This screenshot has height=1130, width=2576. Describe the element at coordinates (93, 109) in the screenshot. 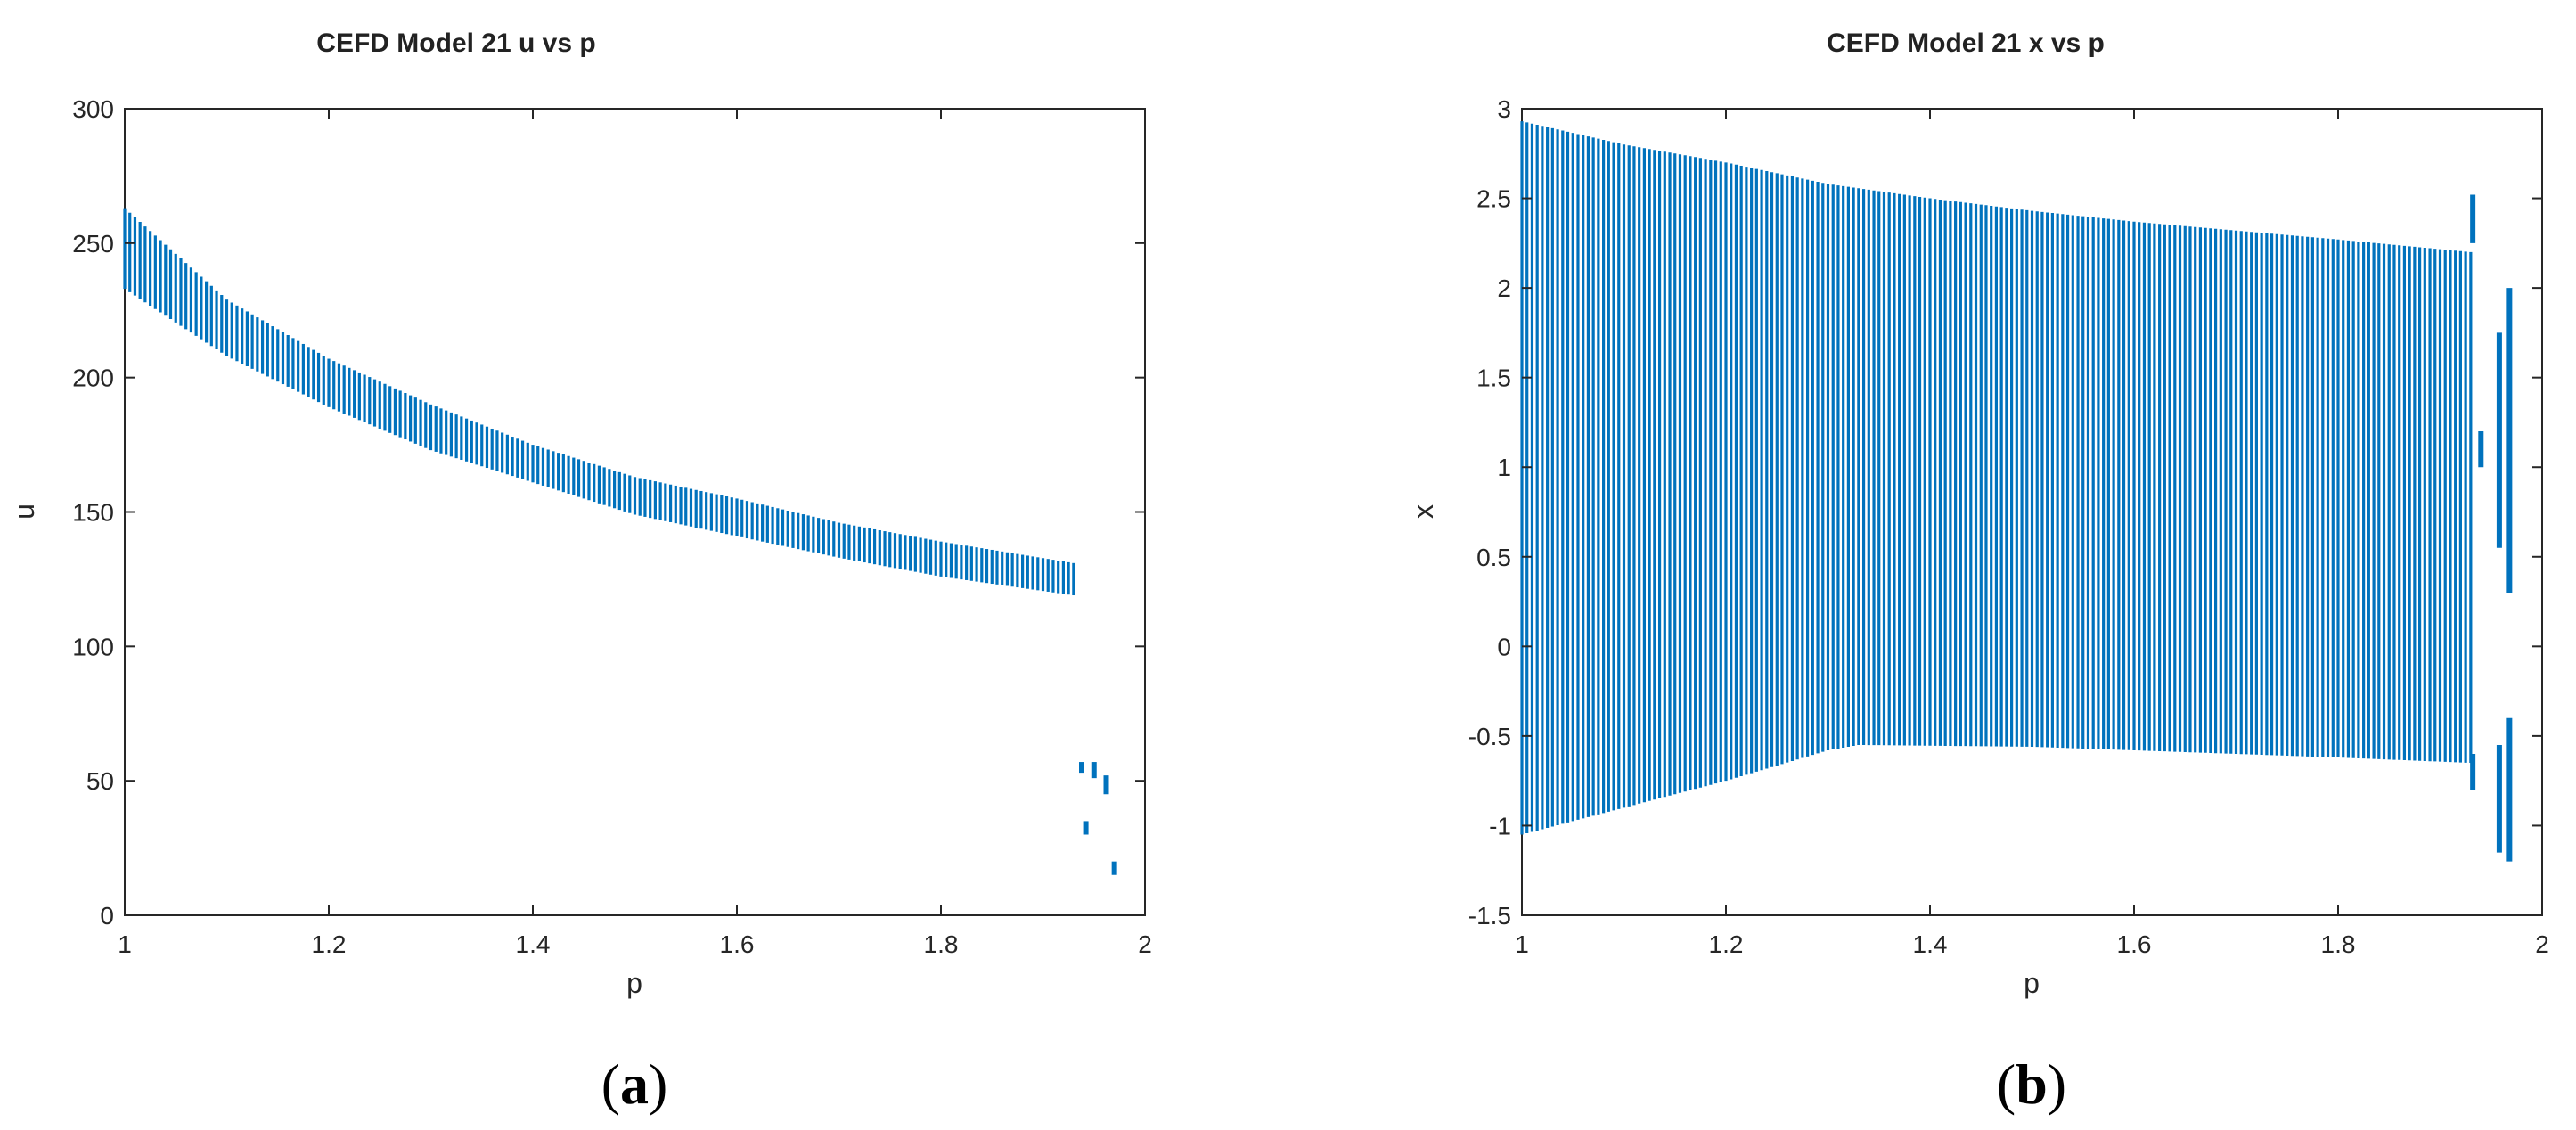

I see `y-tick-label: 300` at that location.